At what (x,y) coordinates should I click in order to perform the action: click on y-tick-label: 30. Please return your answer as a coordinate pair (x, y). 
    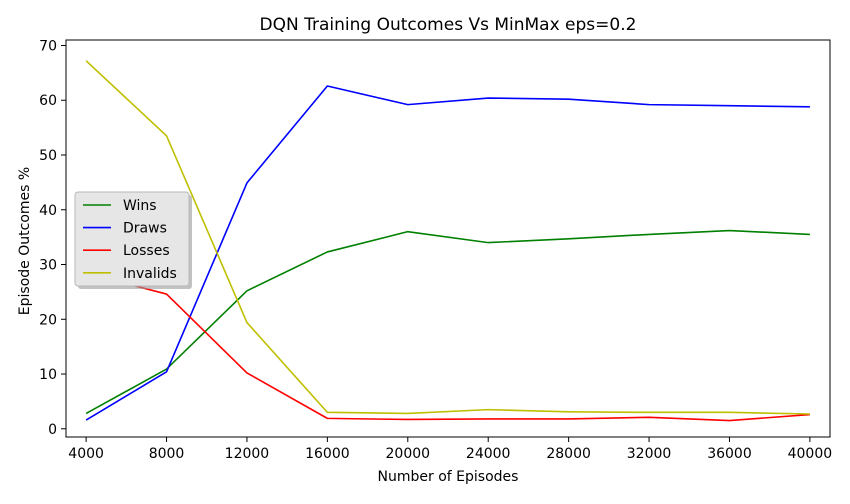
    Looking at the image, I should click on (48, 266).